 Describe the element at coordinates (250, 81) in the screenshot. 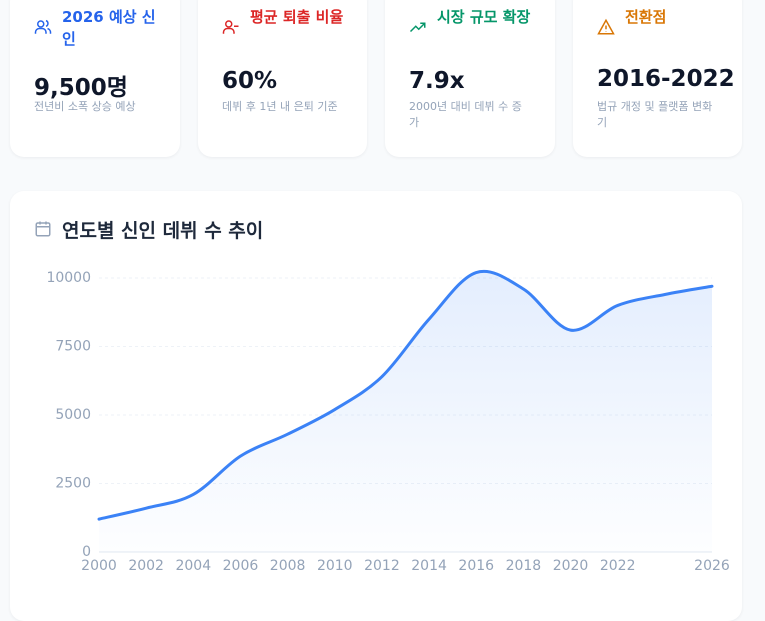

I see `card-value: 60%` at that location.